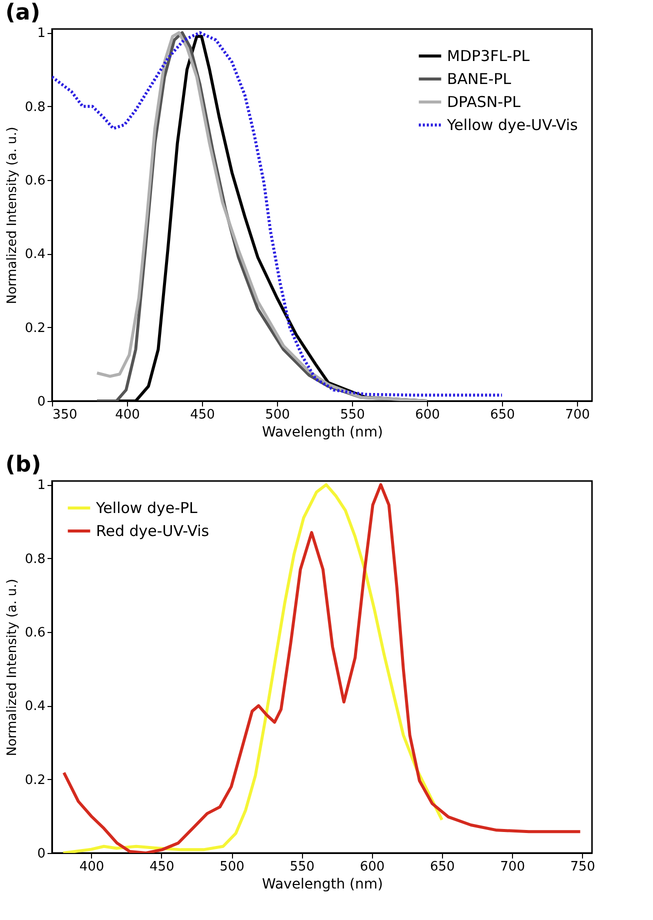  What do you see at coordinates (479, 79) in the screenshot?
I see `legend-label: BANE-PL` at bounding box center [479, 79].